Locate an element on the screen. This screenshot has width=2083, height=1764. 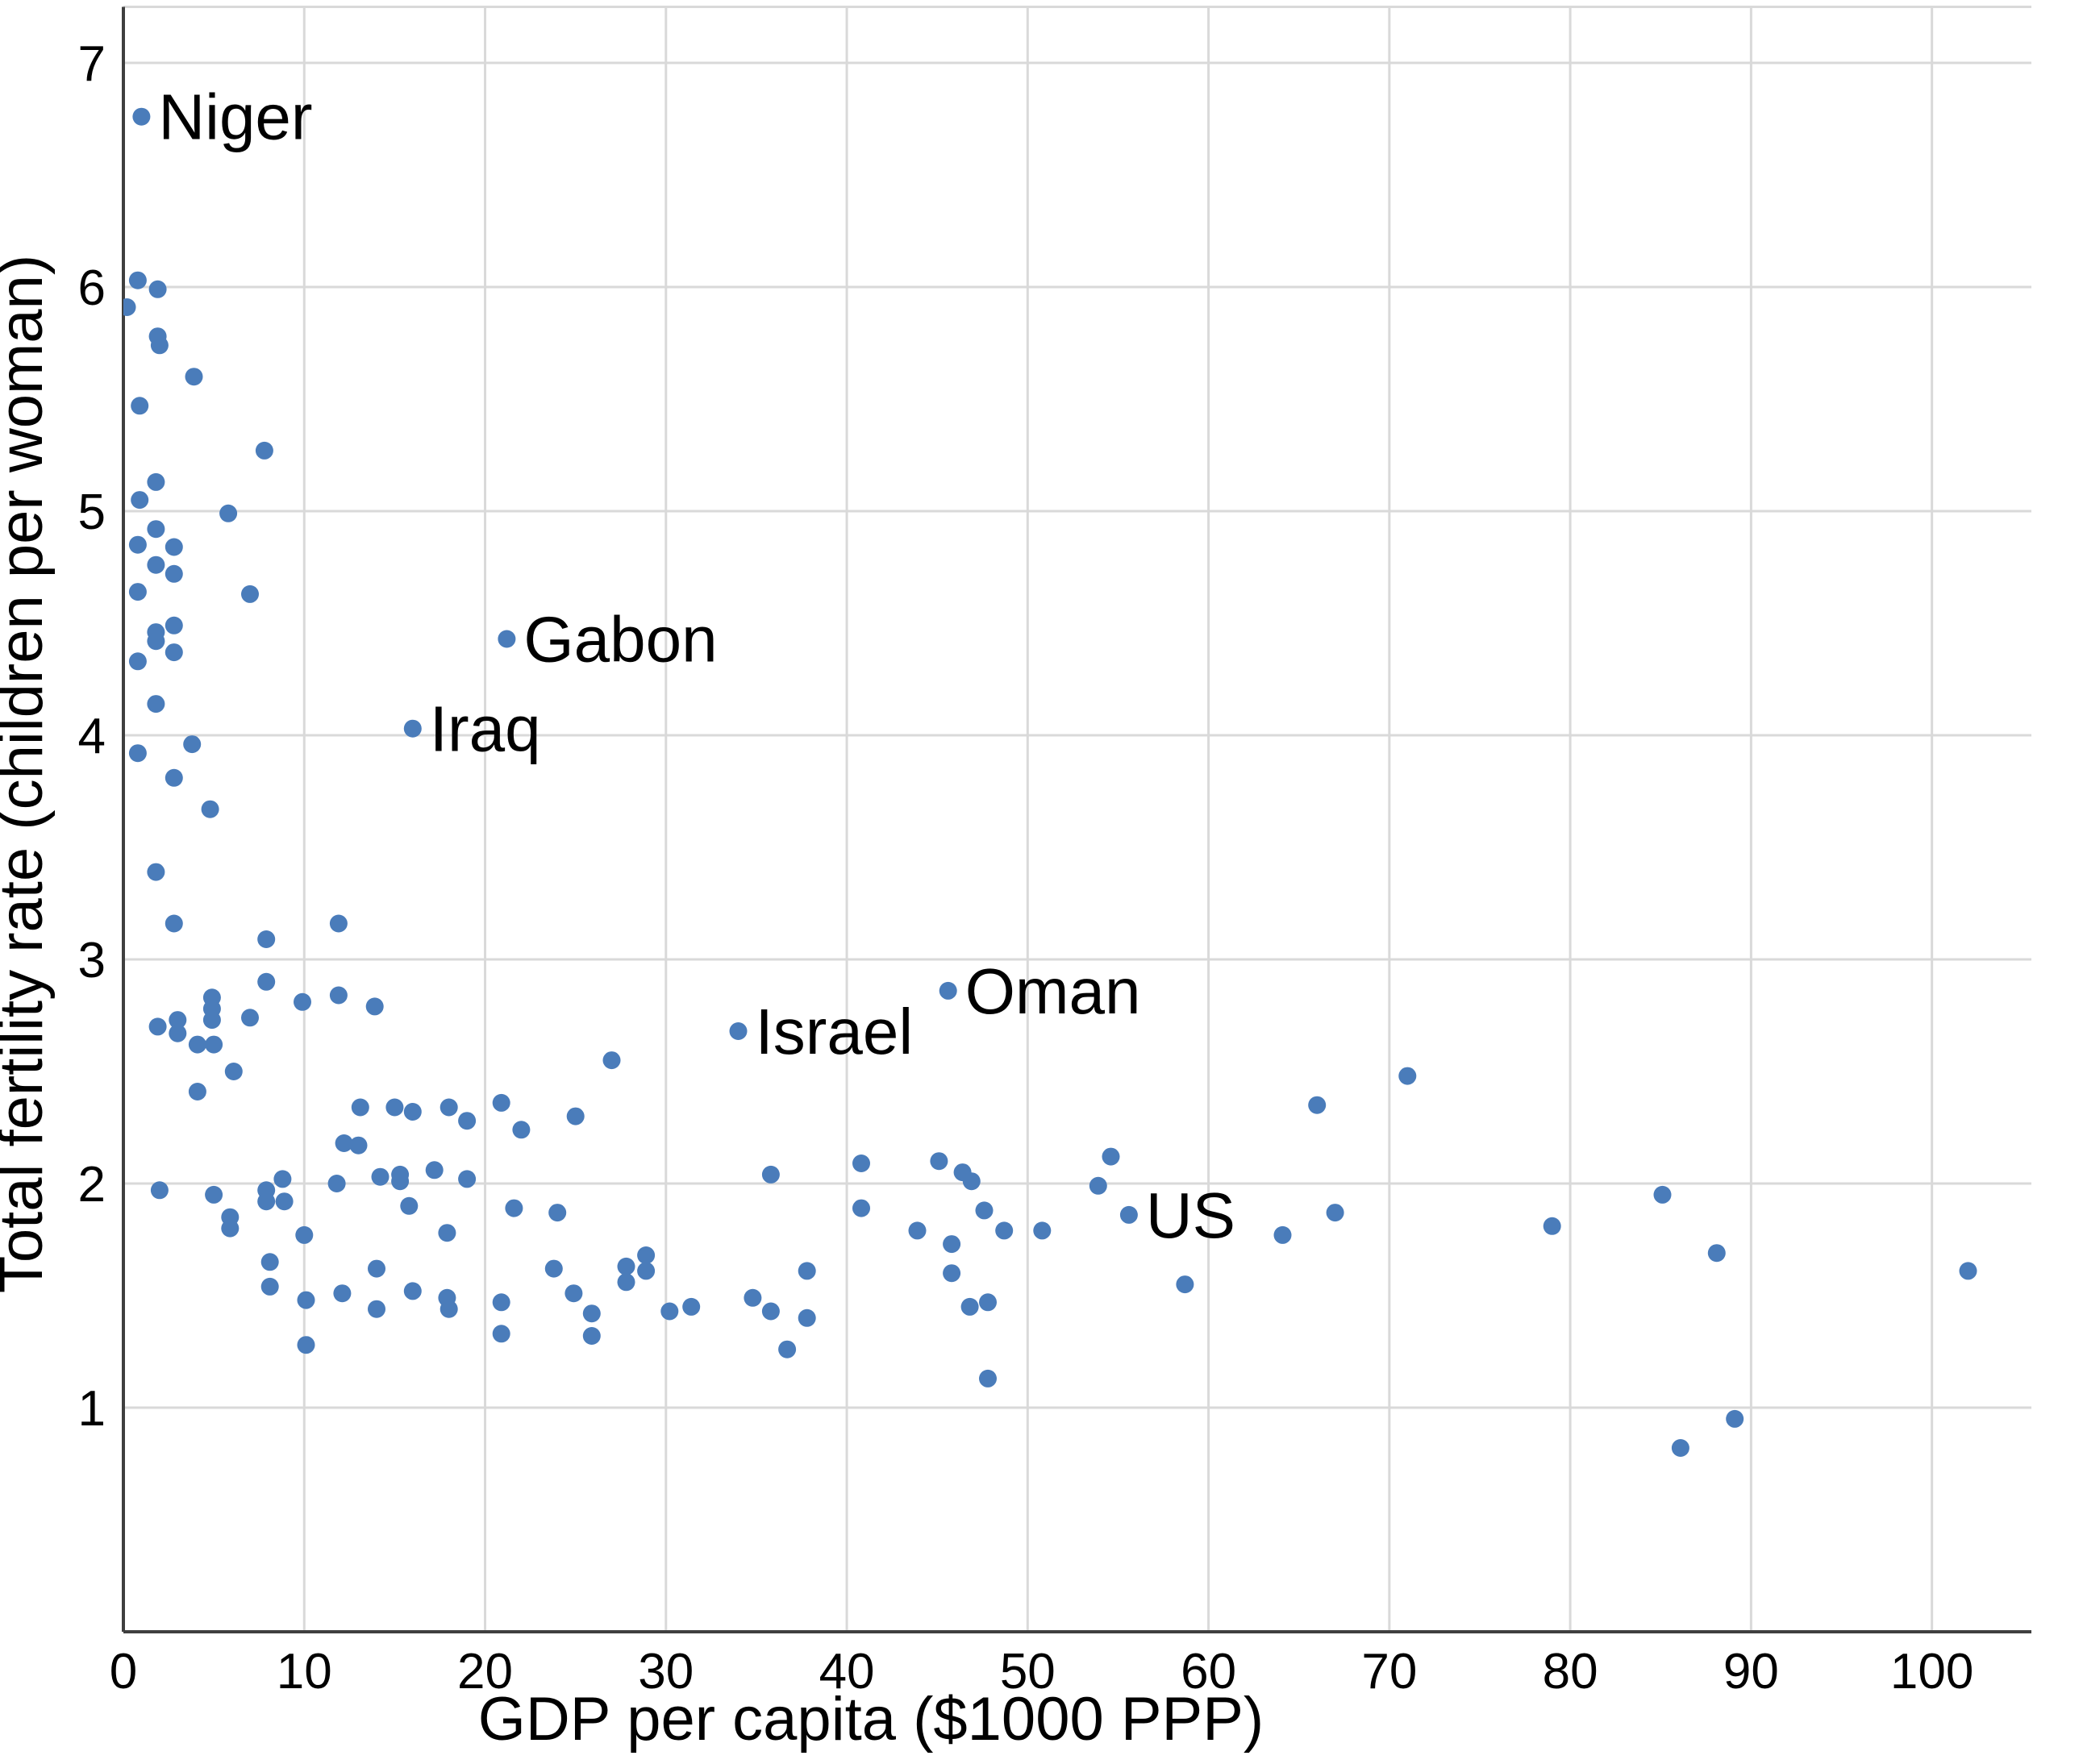
country-label: Iraq is located at coordinates (485, 729).